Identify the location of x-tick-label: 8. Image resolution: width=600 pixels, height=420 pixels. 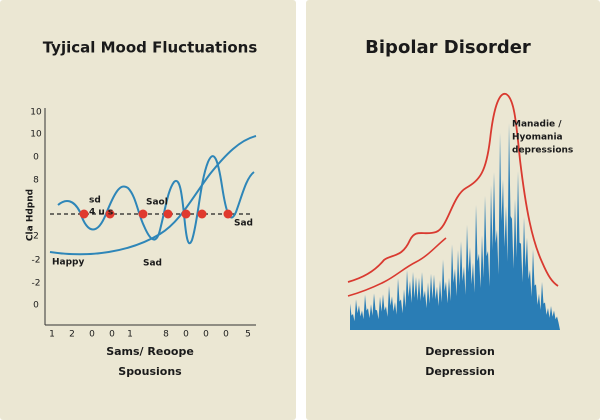
(166, 335).